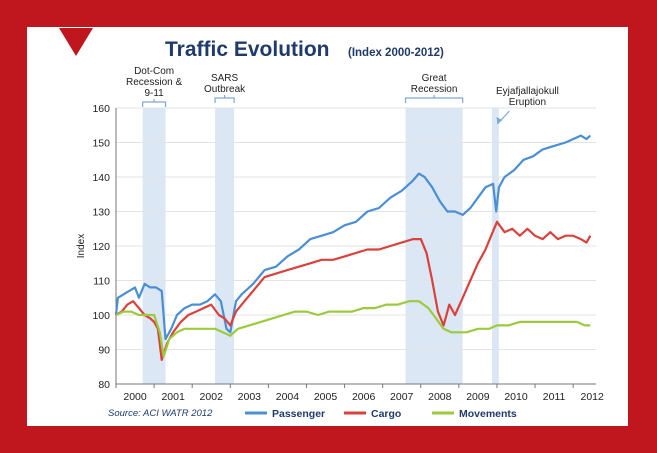  I want to click on x-tick-label: 2010, so click(516, 397).